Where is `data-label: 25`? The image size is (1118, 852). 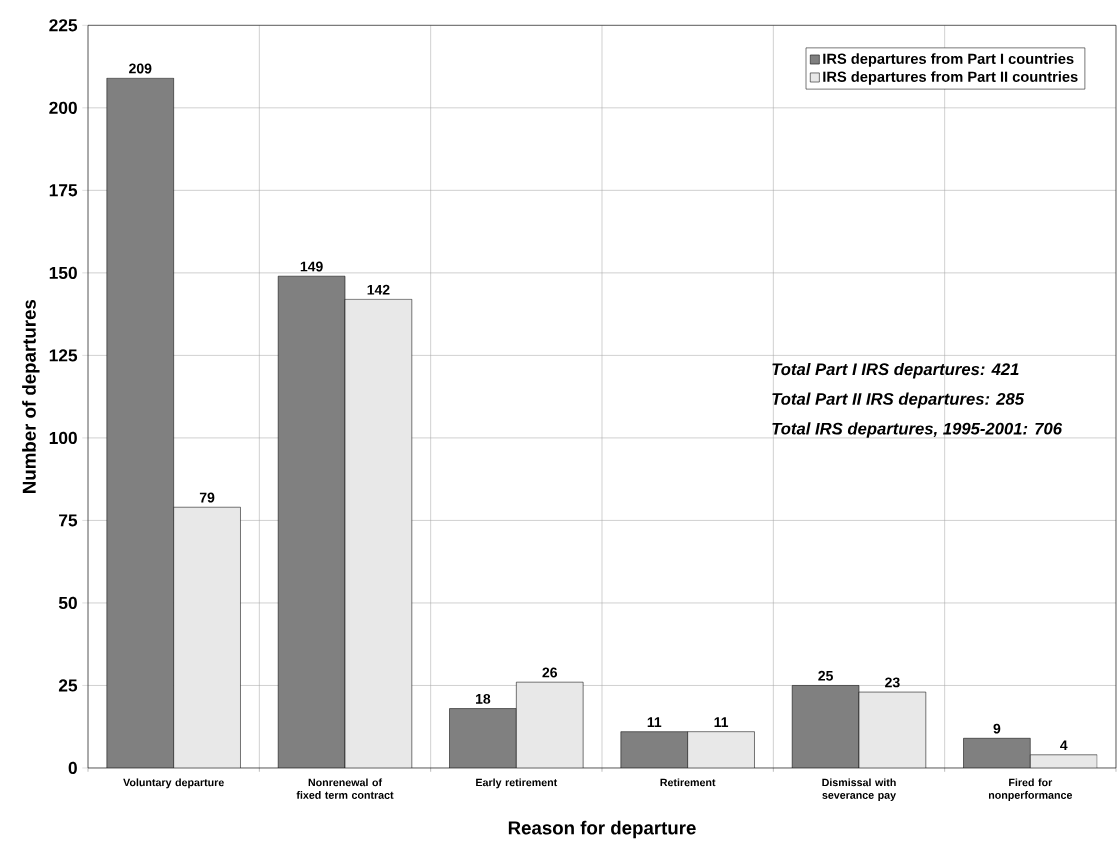 data-label: 25 is located at coordinates (825, 675).